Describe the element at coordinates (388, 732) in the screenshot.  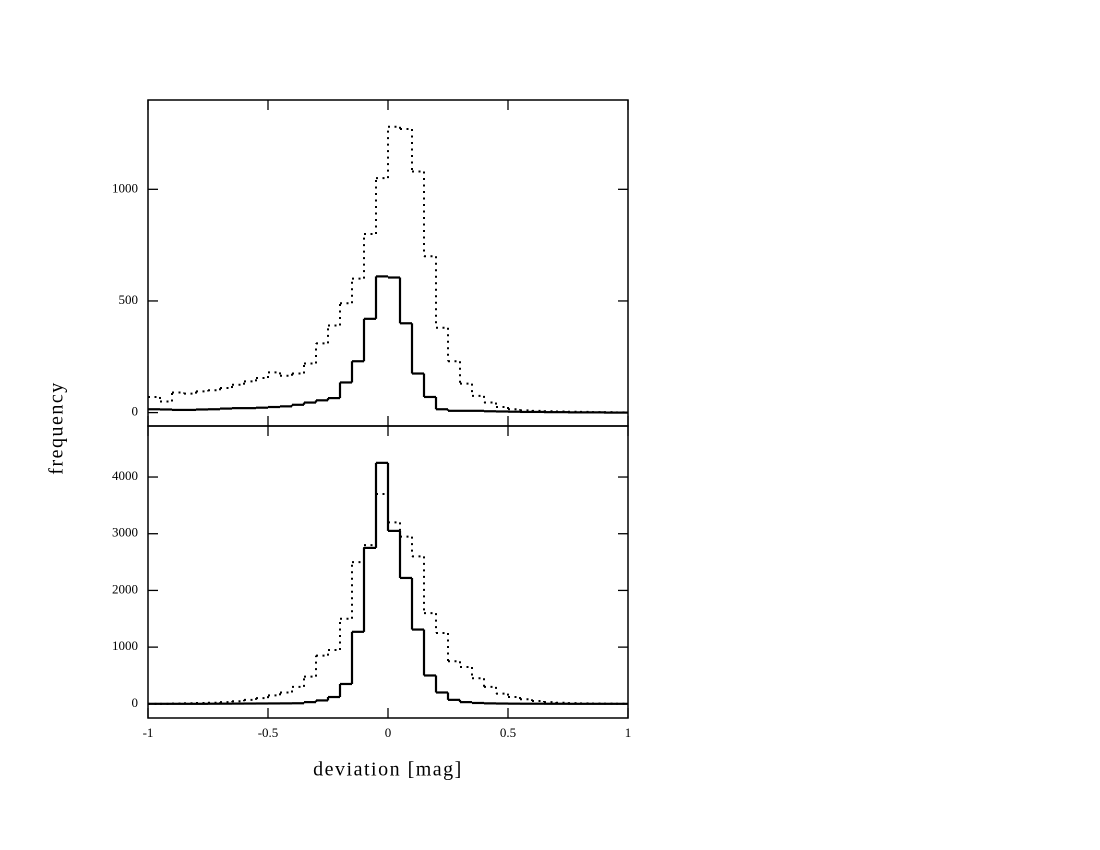
I see `x-tick-label: 0` at that location.